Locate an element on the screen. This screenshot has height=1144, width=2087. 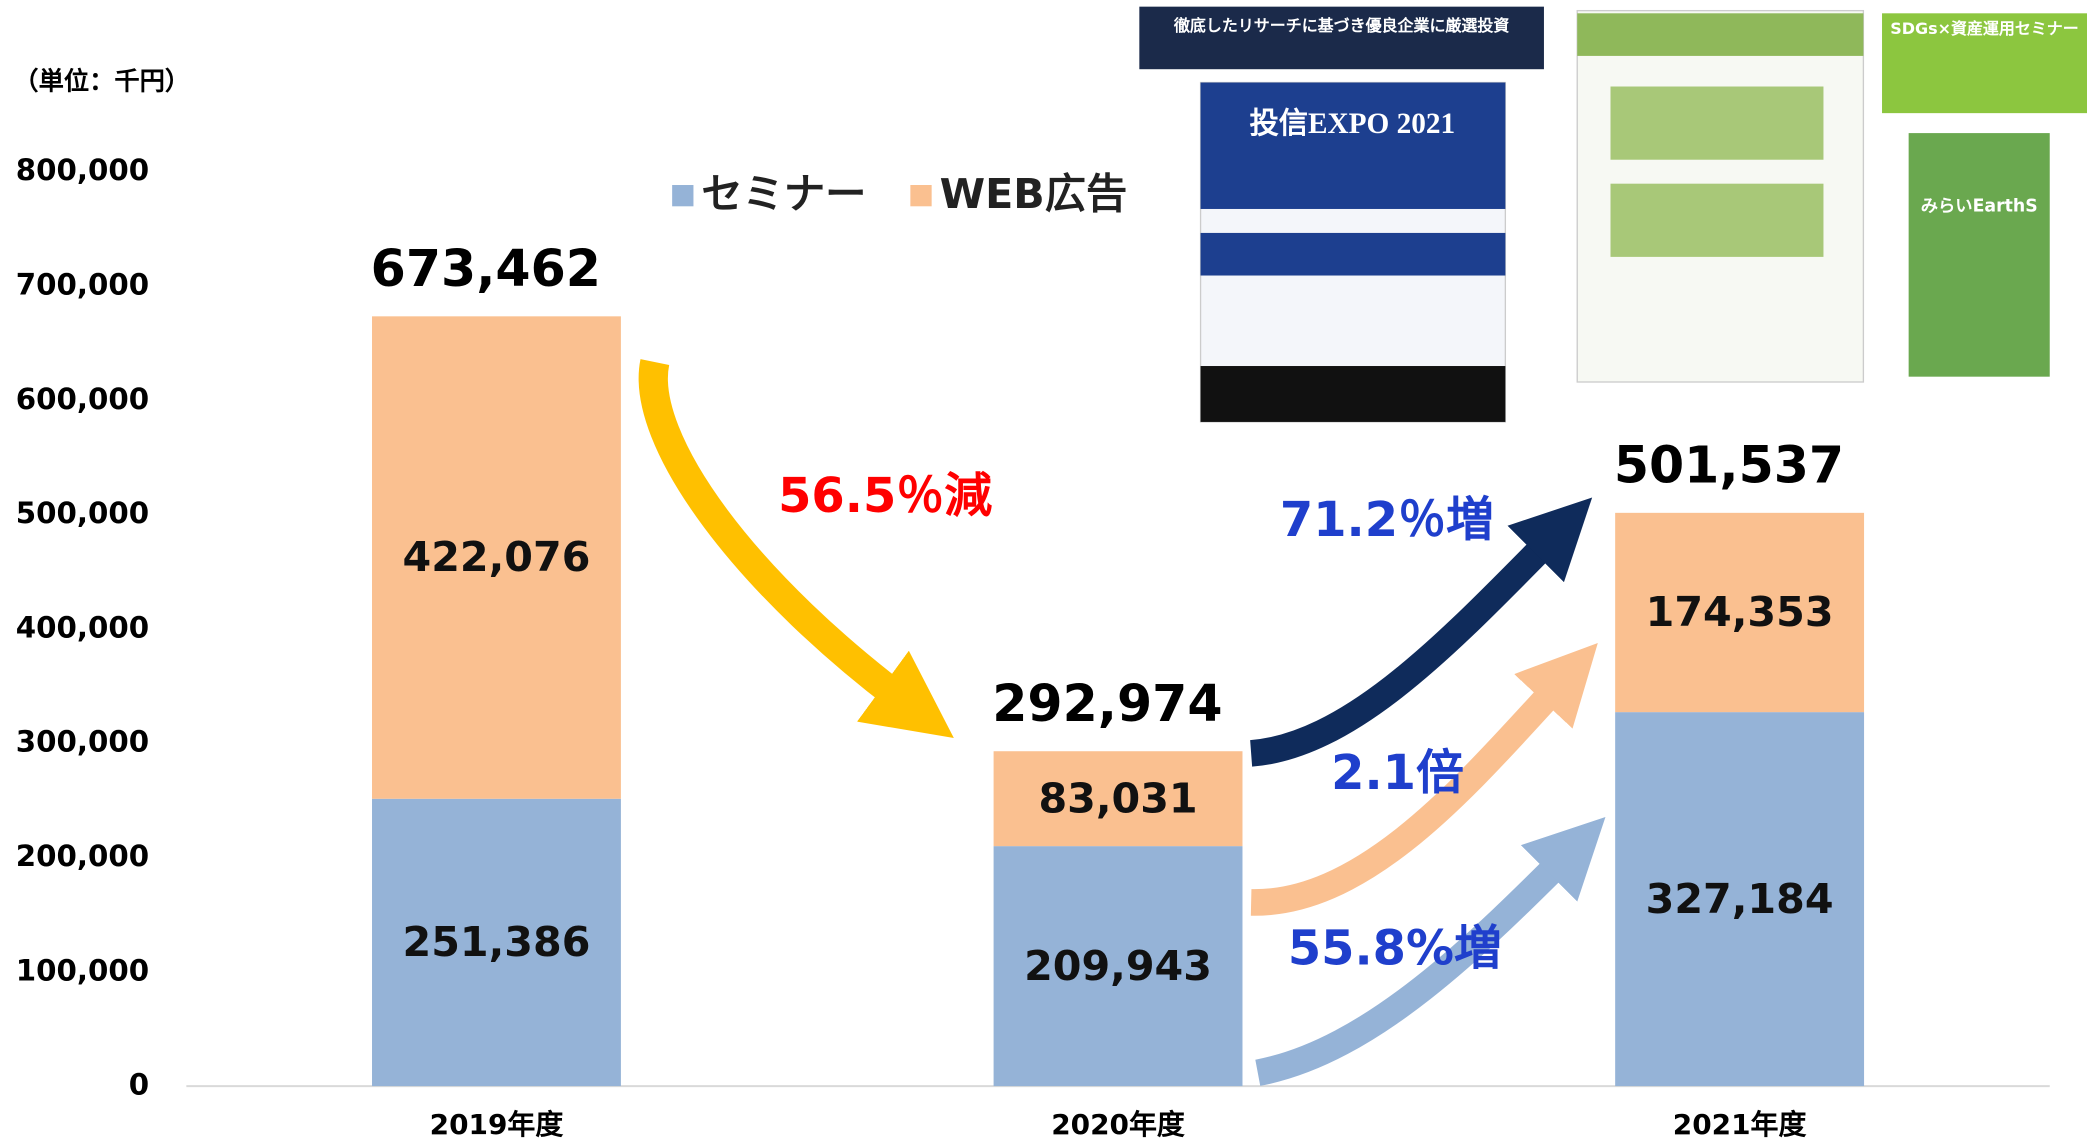
y-tick-label: 500,000 is located at coordinates (82, 513).